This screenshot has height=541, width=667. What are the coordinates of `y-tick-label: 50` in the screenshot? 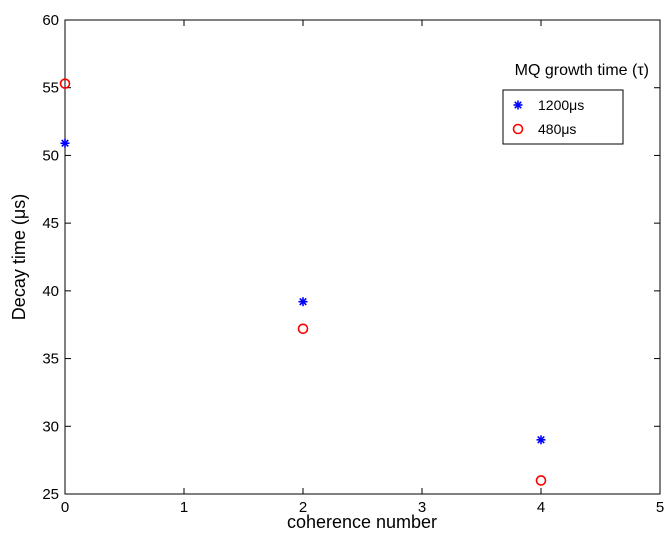 It's located at (50, 155).